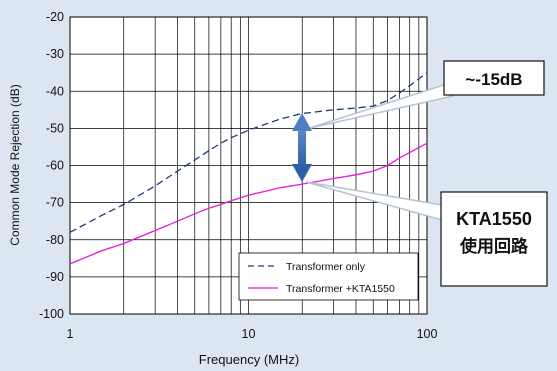 The image size is (557, 371). I want to click on y-axis-label: Common Mode Rejection (dB), so click(15, 164).